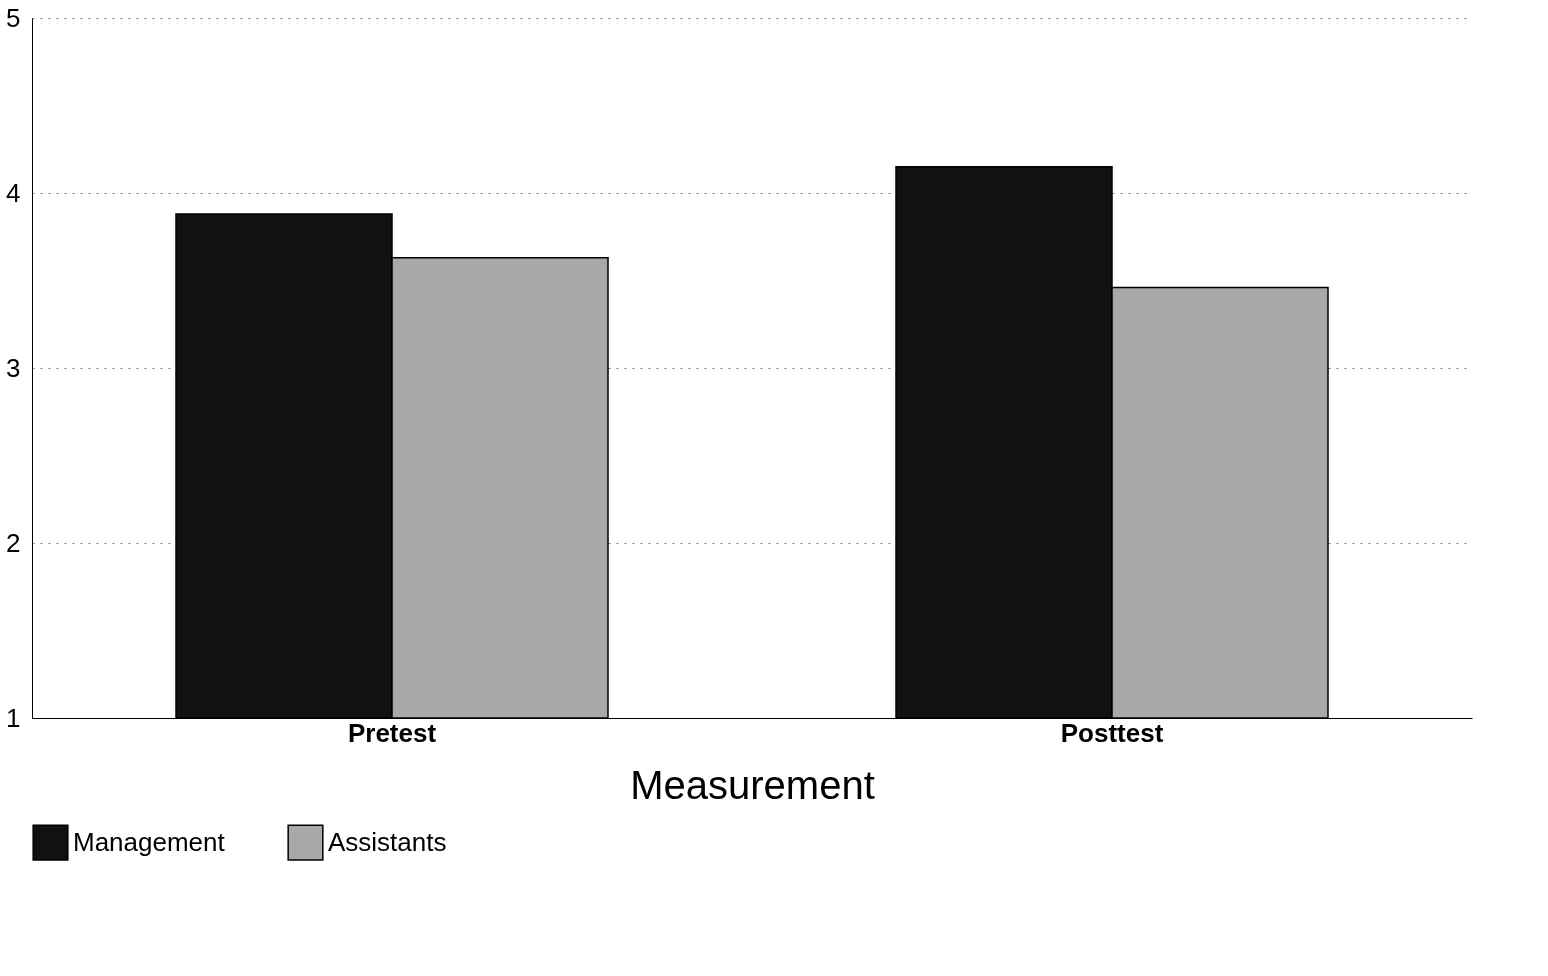 This screenshot has width=1548, height=976. I want to click on x-axis-title: Measurement, so click(752, 784).